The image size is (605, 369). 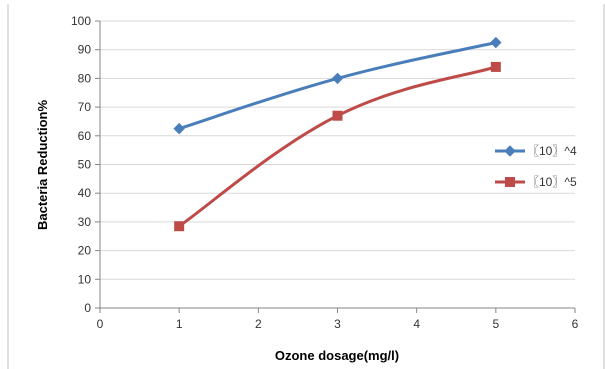 I want to click on y-tick-label-0: 0, so click(x=87, y=308).